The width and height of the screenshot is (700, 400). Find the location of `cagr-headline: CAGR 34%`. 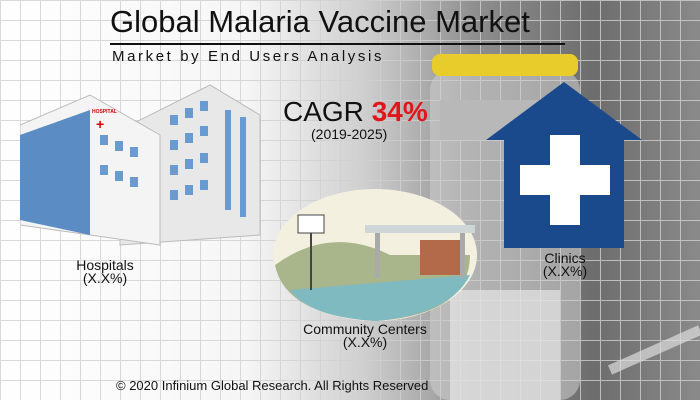

cagr-headline: CAGR 34% is located at coordinates (355, 112).